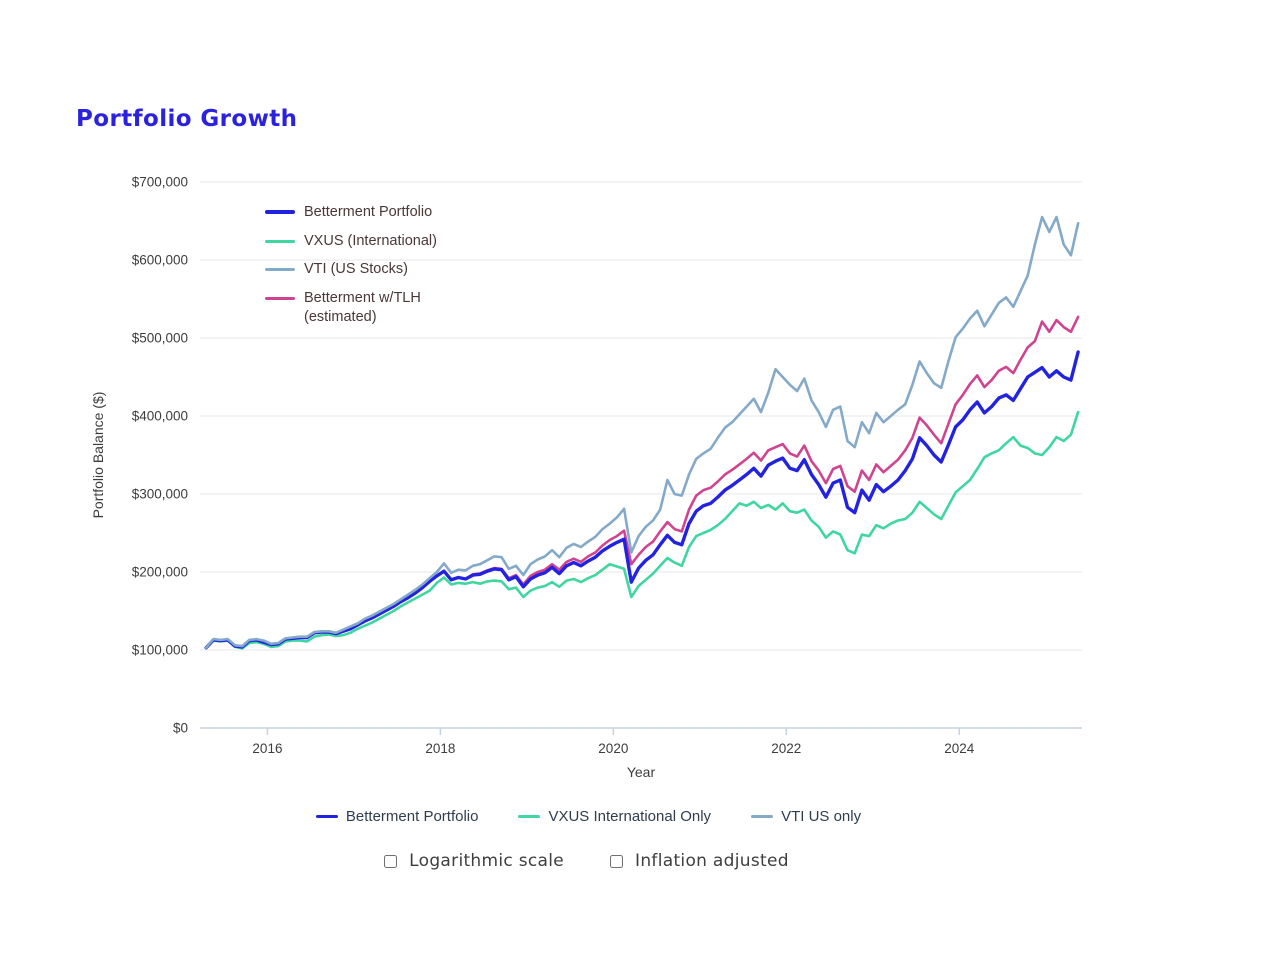 The width and height of the screenshot is (1267, 953). I want to click on legend-item-vti: VTI (US Stocks), so click(351, 270).